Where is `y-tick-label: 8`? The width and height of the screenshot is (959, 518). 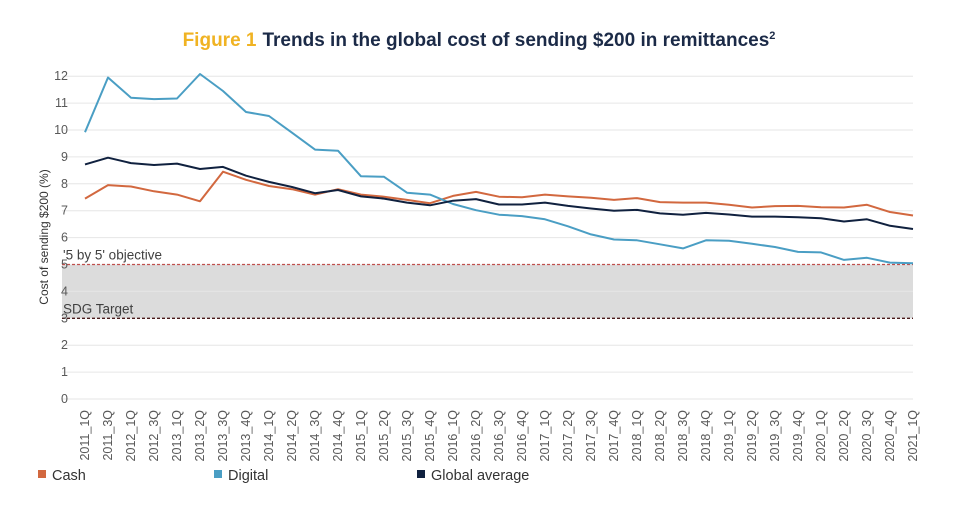 y-tick-label: 8 is located at coordinates (64, 184).